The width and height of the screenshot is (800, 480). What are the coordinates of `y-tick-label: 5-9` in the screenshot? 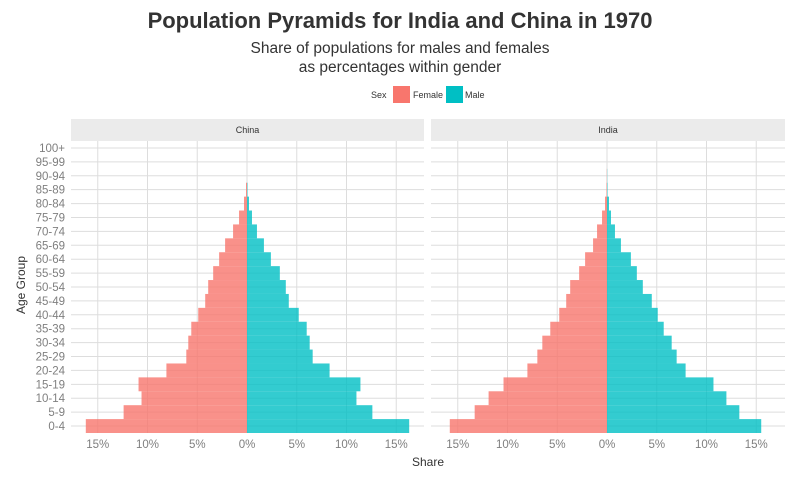 It's located at (56, 413).